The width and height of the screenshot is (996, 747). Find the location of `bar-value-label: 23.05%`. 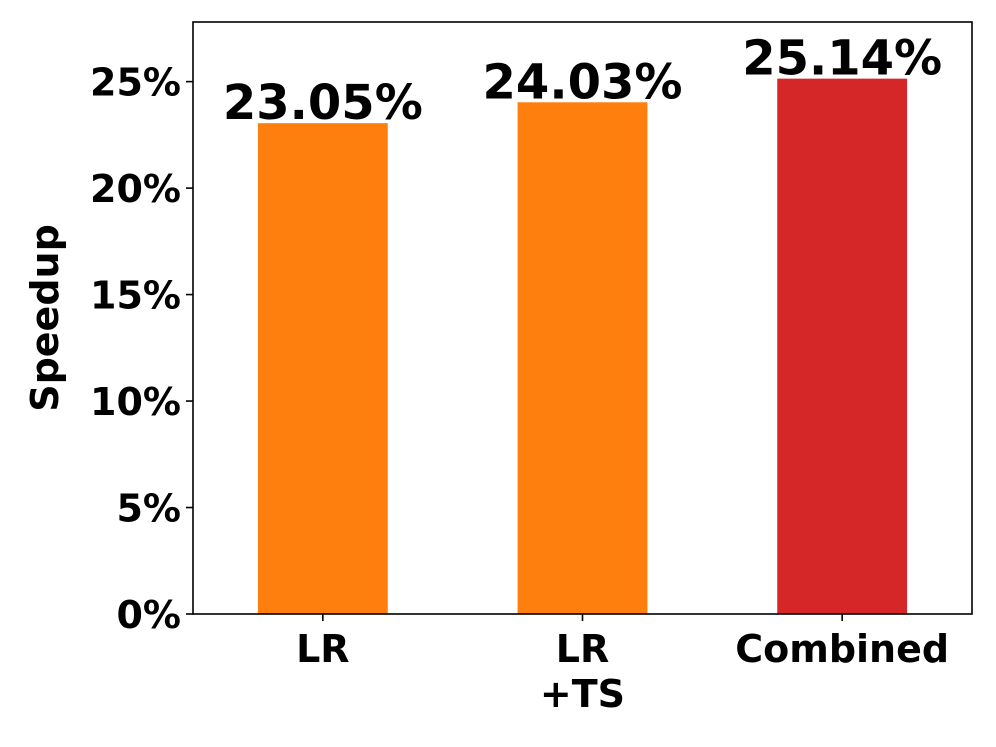

bar-value-label: 23.05% is located at coordinates (323, 103).